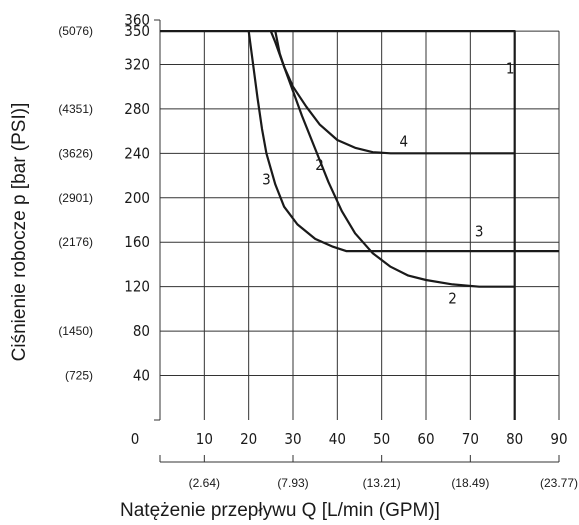 This screenshot has width=579, height=525. Describe the element at coordinates (19, 232) in the screenshot. I see `y-axis-title: Ciśnienie robocze p [bar (PSI)]` at that location.